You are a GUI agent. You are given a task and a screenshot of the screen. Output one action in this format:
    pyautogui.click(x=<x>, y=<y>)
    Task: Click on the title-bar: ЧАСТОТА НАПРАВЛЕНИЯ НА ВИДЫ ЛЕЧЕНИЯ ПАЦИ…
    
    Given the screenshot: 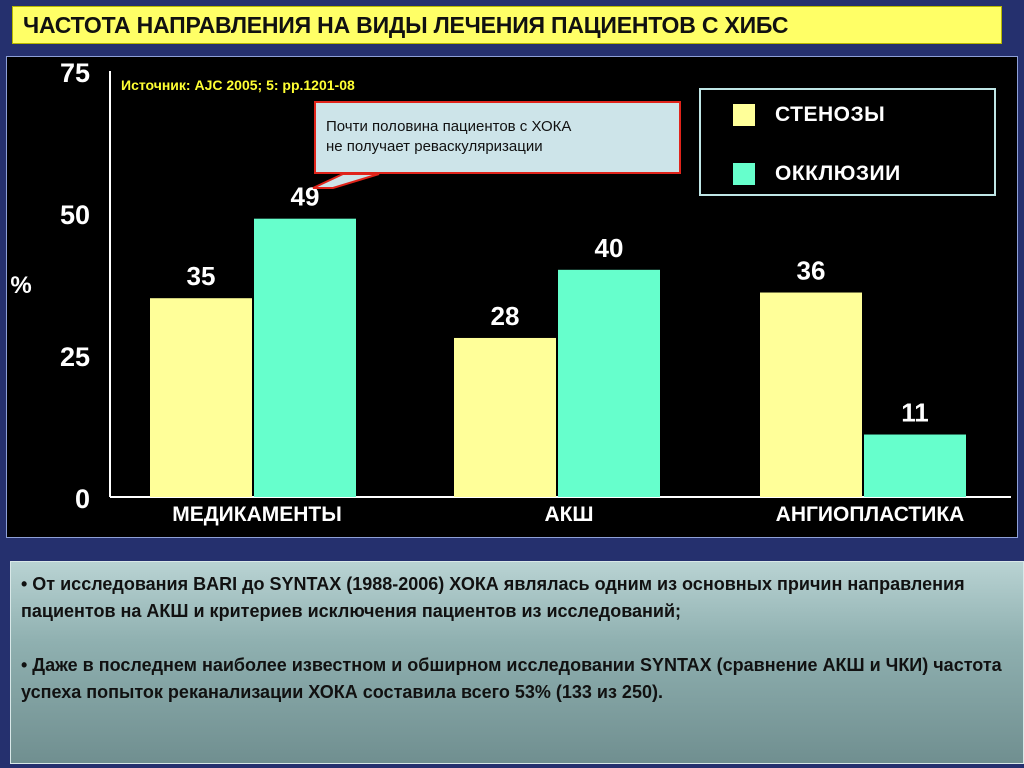 What is the action you would take?
    pyautogui.click(x=507, y=25)
    